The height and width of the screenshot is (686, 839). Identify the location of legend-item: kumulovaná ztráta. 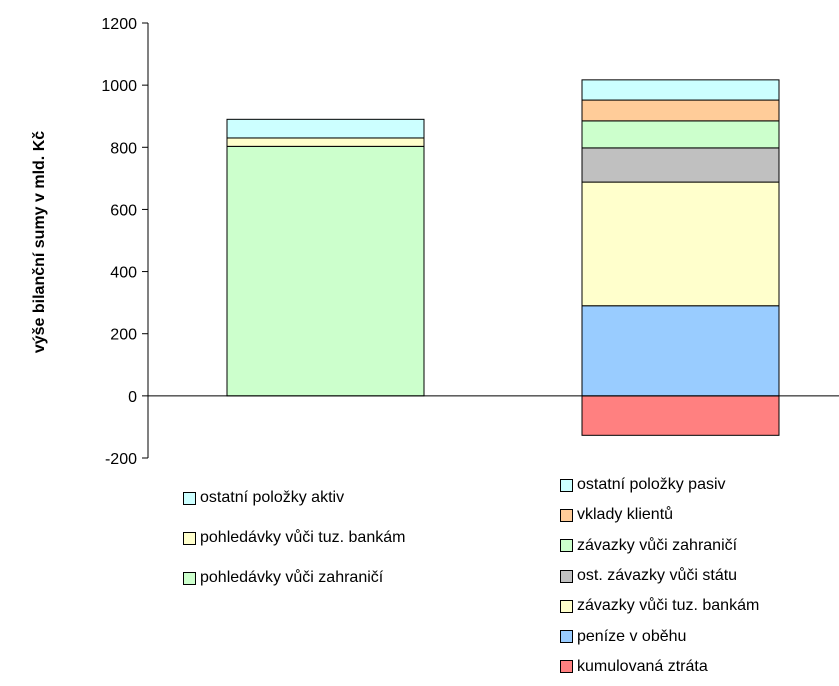
(659, 667).